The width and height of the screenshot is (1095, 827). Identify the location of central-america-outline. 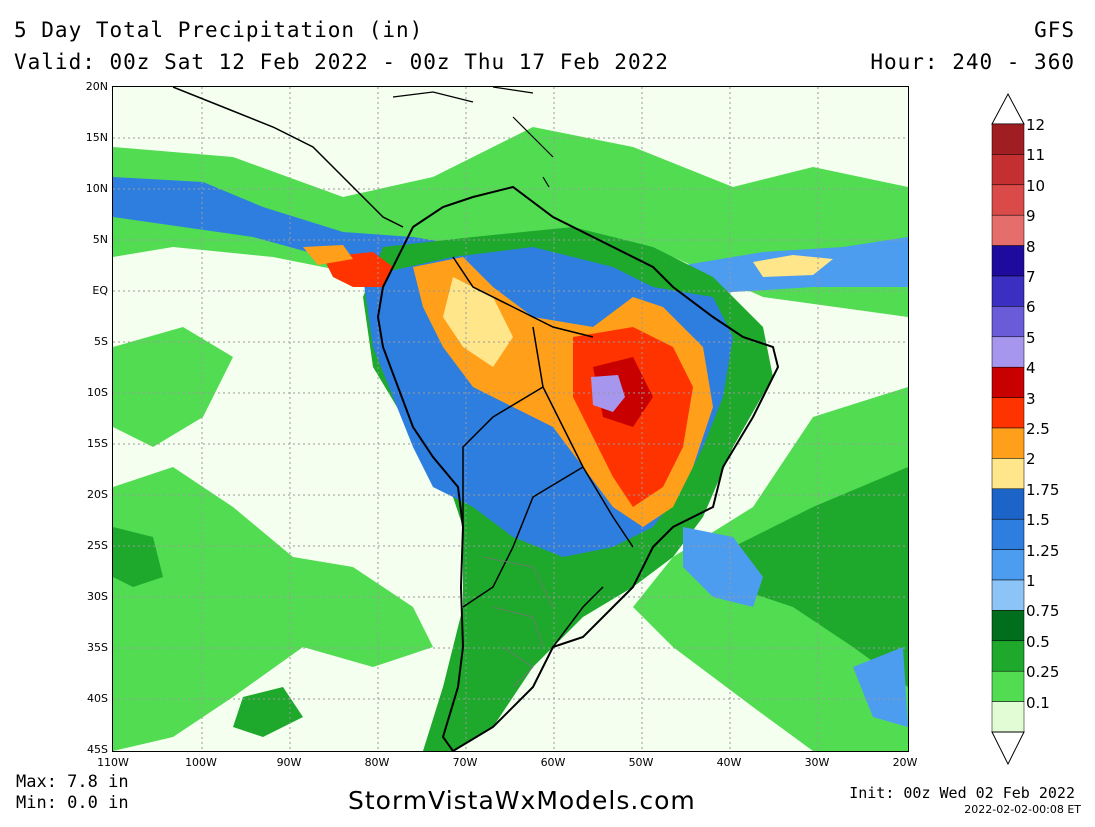
(288, 157).